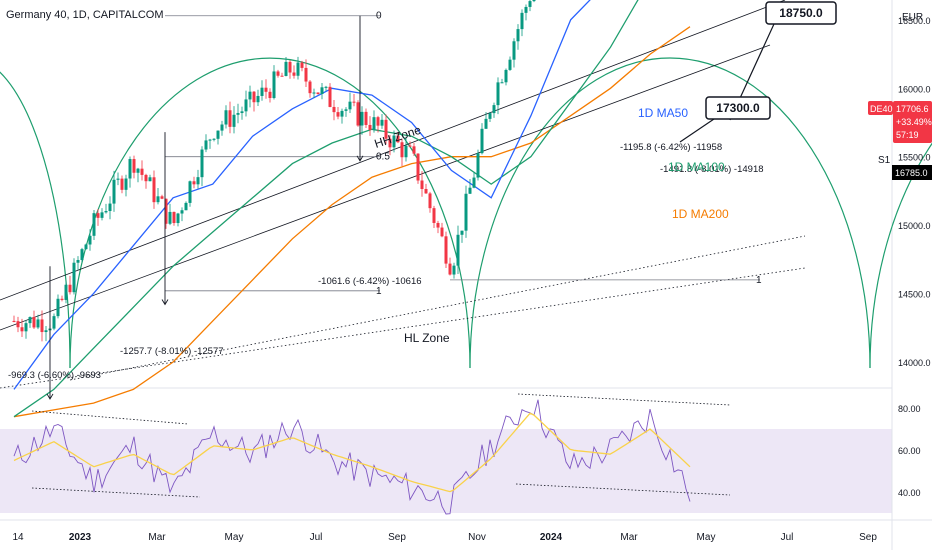  What do you see at coordinates (379, 291) in the screenshot?
I see `fib-label: 1` at bounding box center [379, 291].